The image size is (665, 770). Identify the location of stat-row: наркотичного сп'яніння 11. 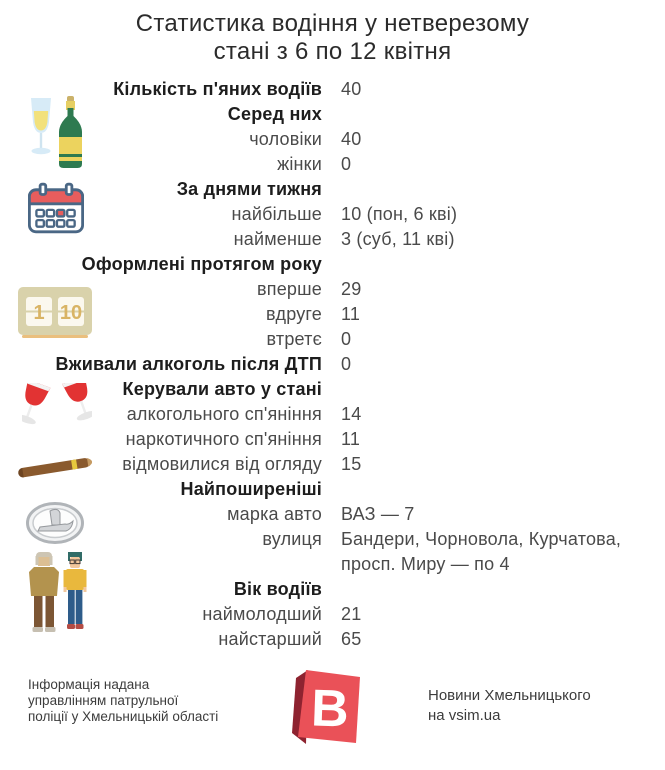
(332, 439).